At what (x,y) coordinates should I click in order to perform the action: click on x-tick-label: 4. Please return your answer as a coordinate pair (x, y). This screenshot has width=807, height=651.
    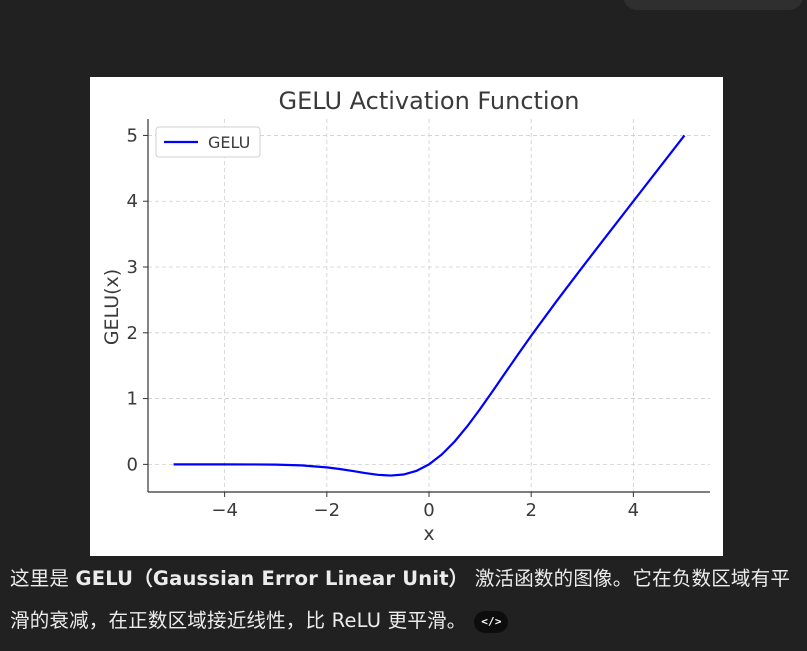
    Looking at the image, I should click on (633, 510).